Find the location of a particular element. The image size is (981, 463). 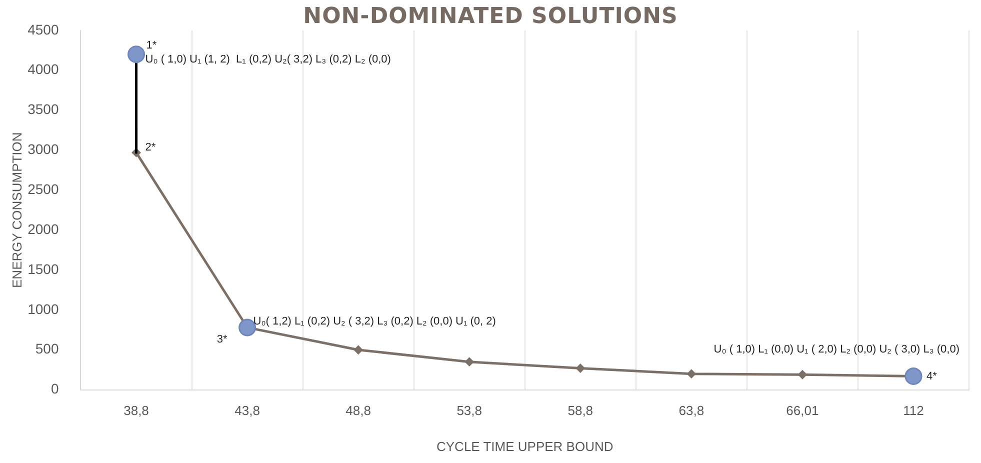

annotation: 4* is located at coordinates (932, 376).